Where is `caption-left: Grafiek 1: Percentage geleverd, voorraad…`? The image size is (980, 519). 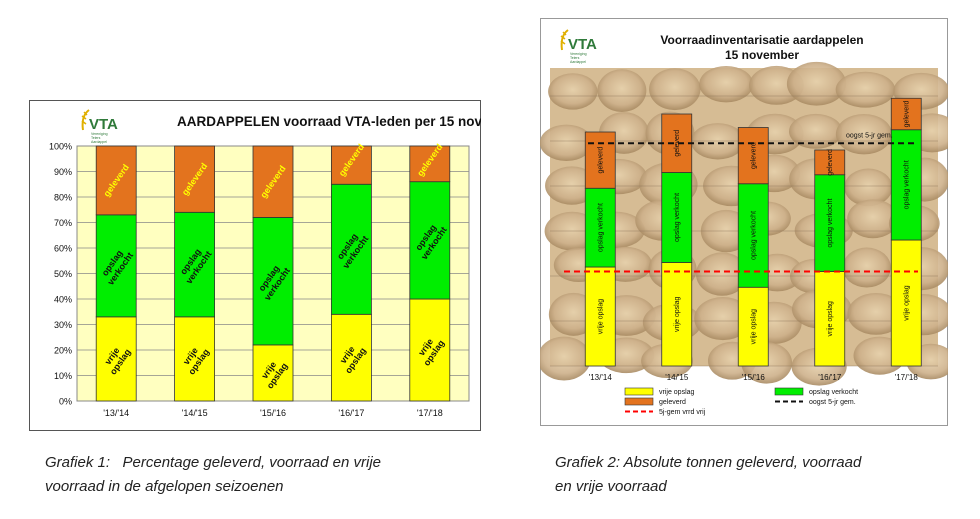 caption-left: Grafiek 1: Percentage geleverd, voorraad… is located at coordinates (213, 475).